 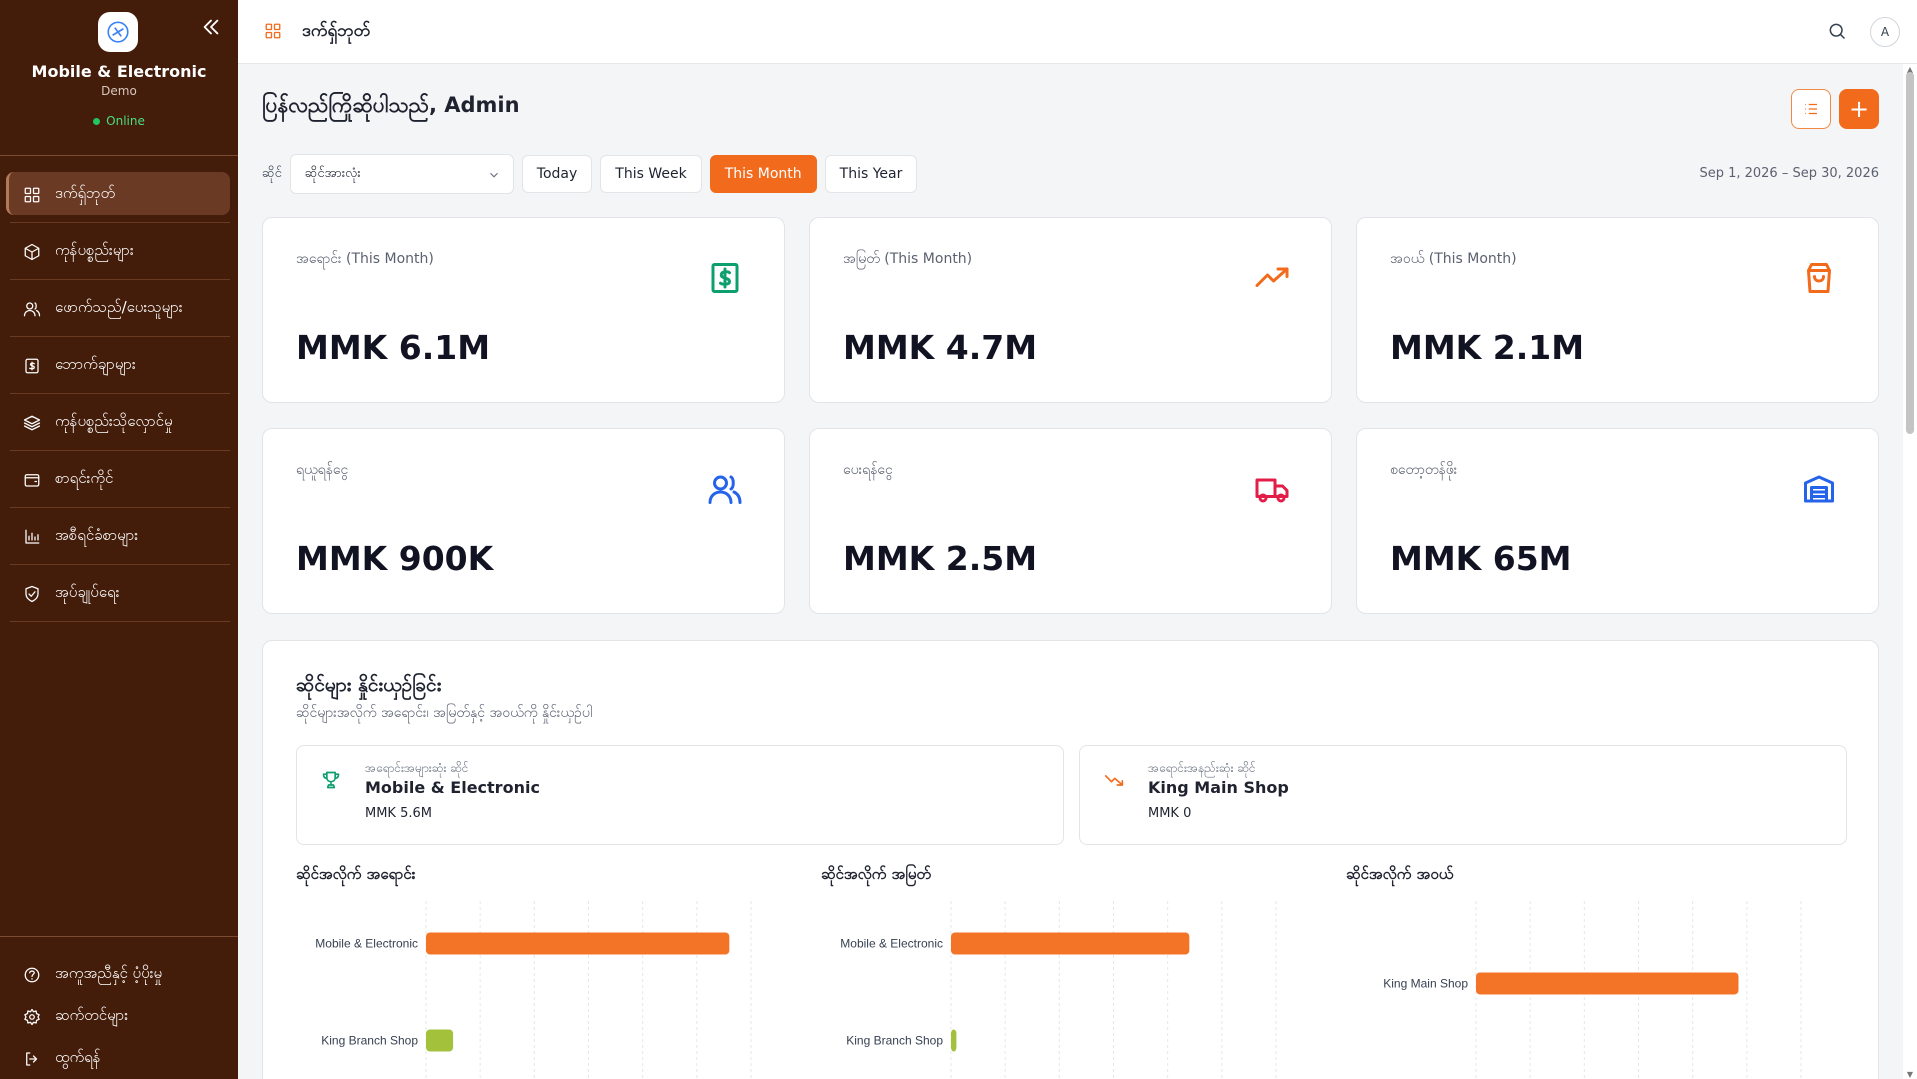 What do you see at coordinates (1058, 990) in the screenshot?
I see `profit-chart-svg: Mobile & Electronic King Branch Shop` at bounding box center [1058, 990].